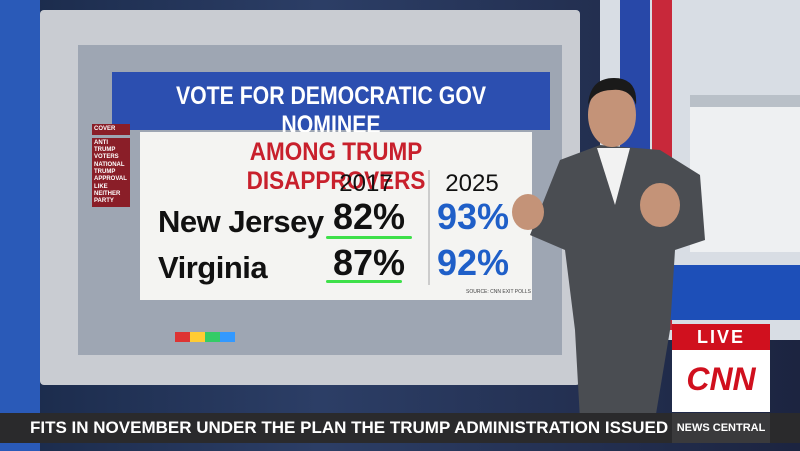  What do you see at coordinates (721, 428) in the screenshot?
I see `show-name: NEWS CENTRAL` at bounding box center [721, 428].